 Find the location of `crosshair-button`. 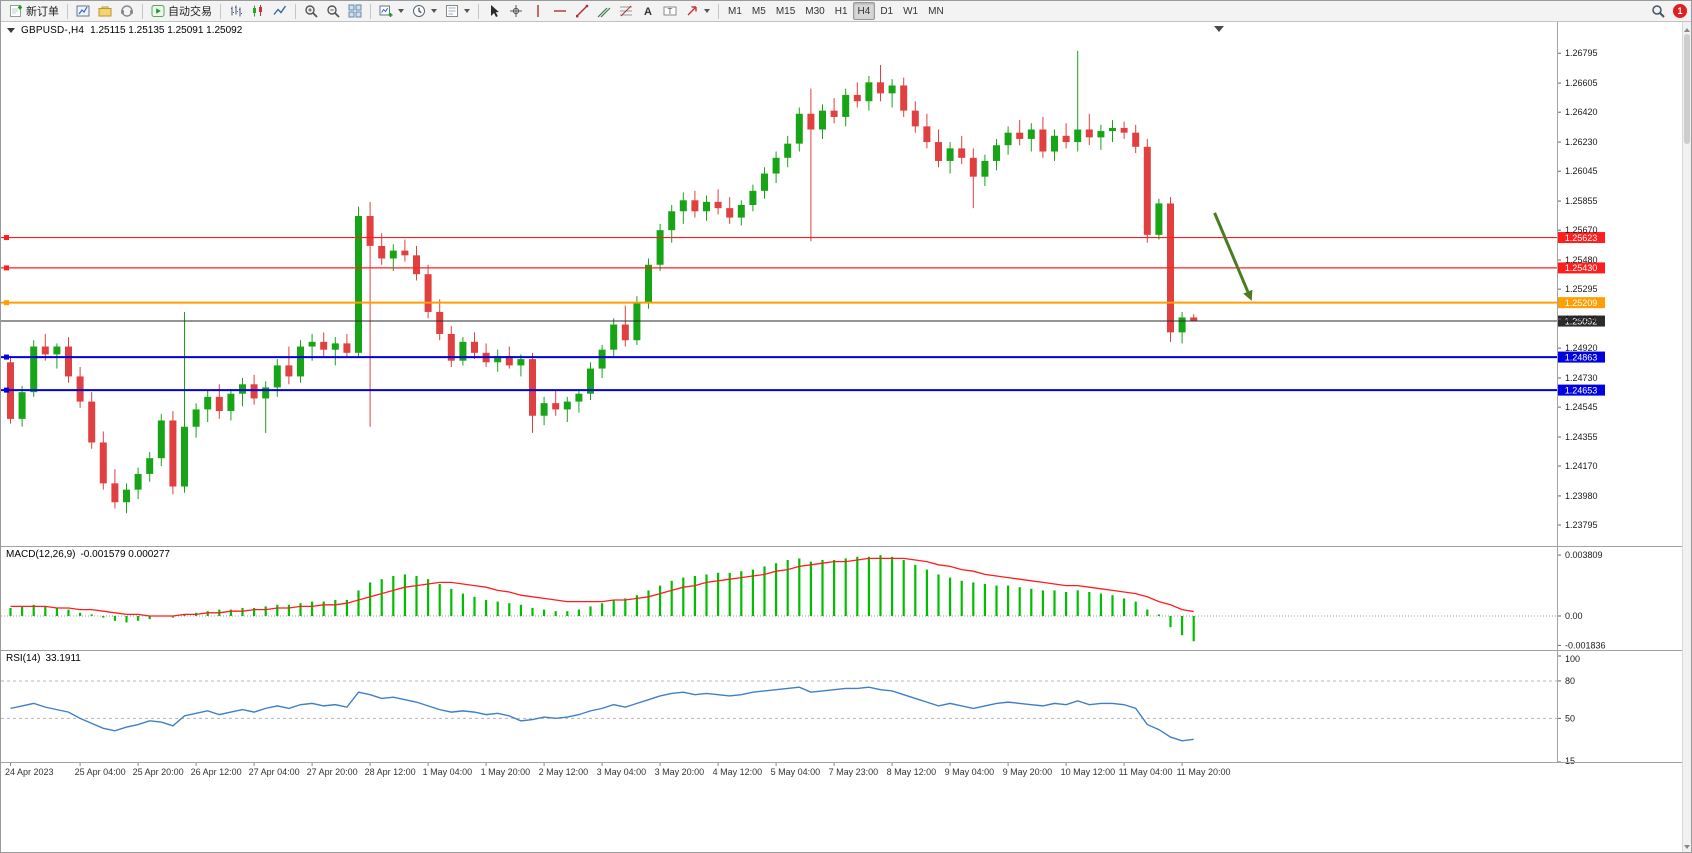

crosshair-button is located at coordinates (516, 11).